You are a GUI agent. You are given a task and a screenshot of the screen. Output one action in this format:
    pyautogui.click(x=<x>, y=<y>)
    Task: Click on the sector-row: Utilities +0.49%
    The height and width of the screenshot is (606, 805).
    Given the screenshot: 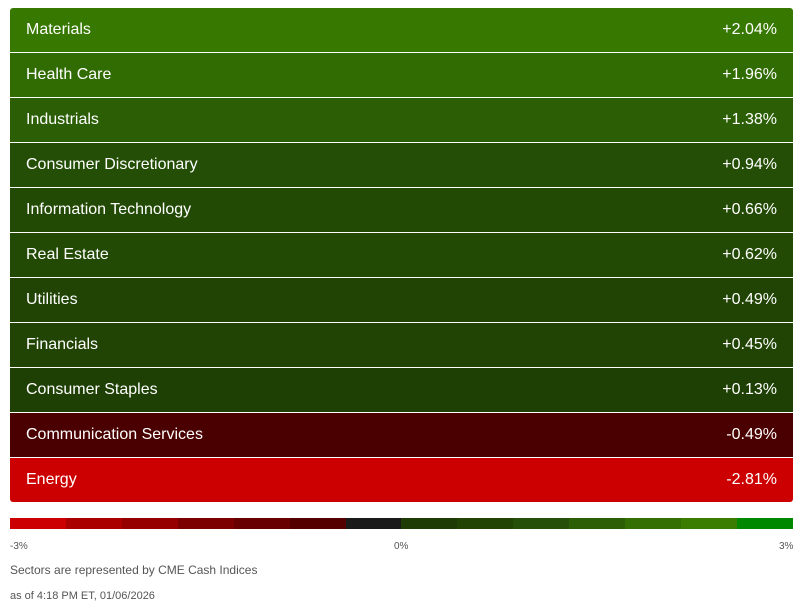 What is the action you would take?
    pyautogui.click(x=401, y=300)
    